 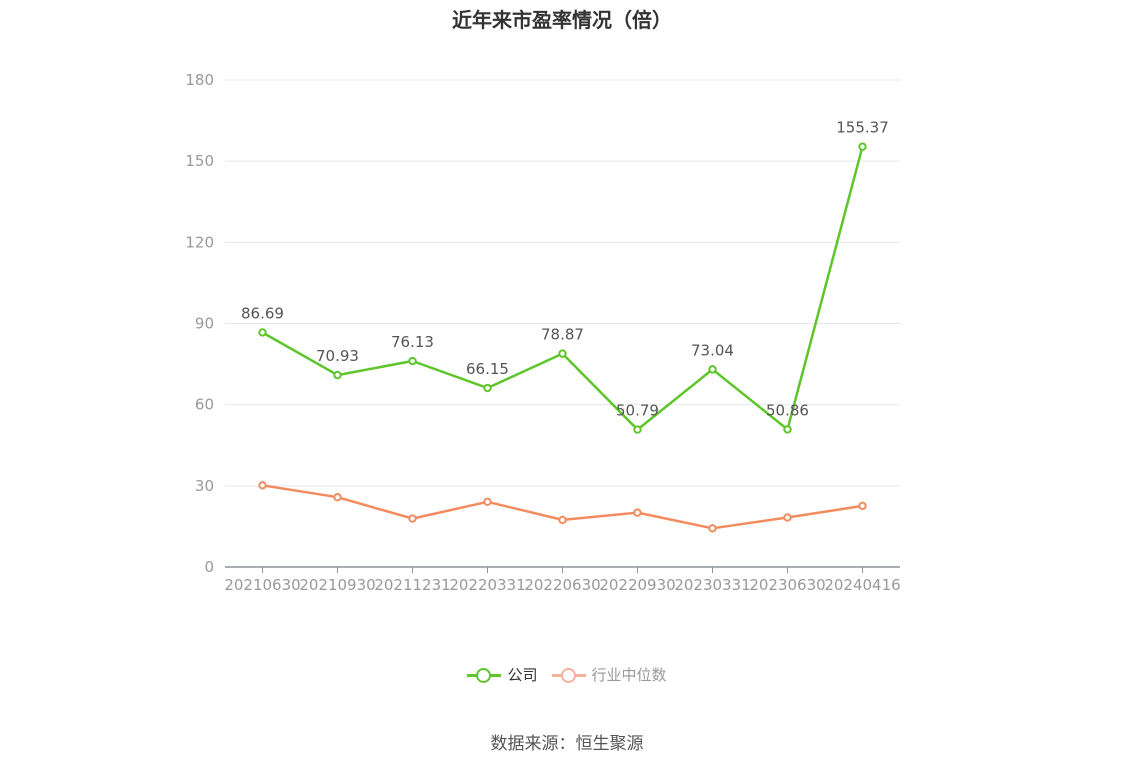 What do you see at coordinates (199, 161) in the screenshot?
I see `y-tick-label: 150` at bounding box center [199, 161].